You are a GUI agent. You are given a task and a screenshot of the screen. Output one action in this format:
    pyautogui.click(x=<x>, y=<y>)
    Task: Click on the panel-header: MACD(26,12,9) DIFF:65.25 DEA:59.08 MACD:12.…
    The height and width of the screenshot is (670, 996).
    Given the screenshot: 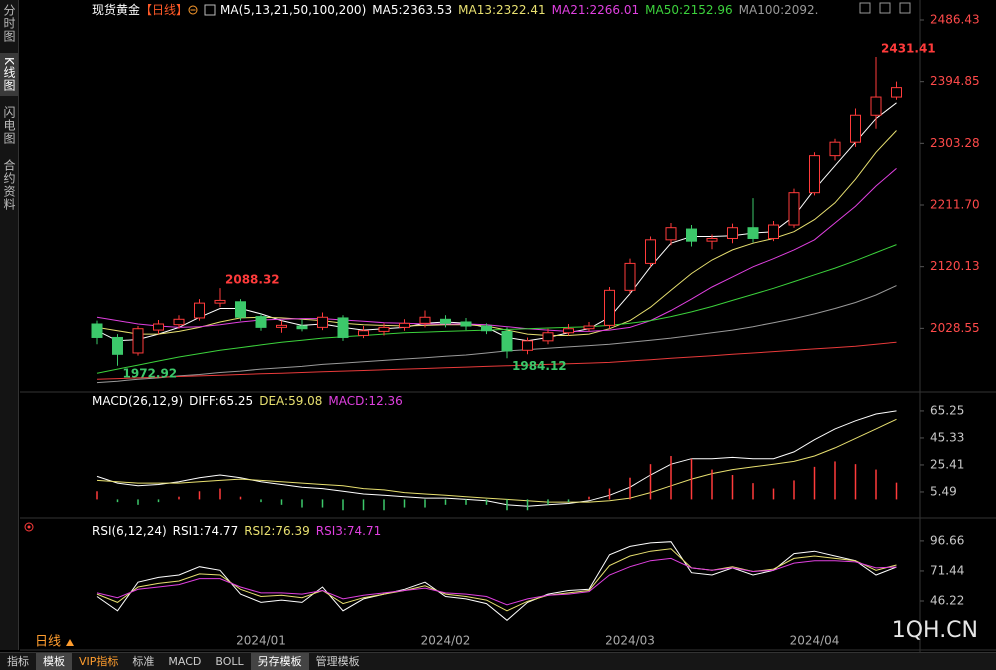 What is the action you would take?
    pyautogui.click(x=247, y=401)
    